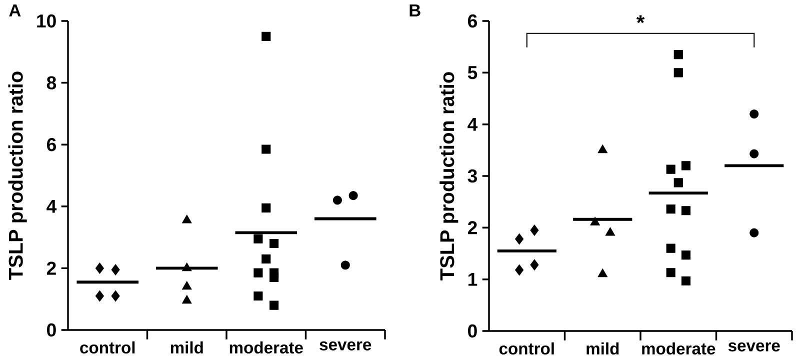 The height and width of the screenshot is (358, 800). What do you see at coordinates (473, 279) in the screenshot?
I see `y-tick-label: 1` at bounding box center [473, 279].